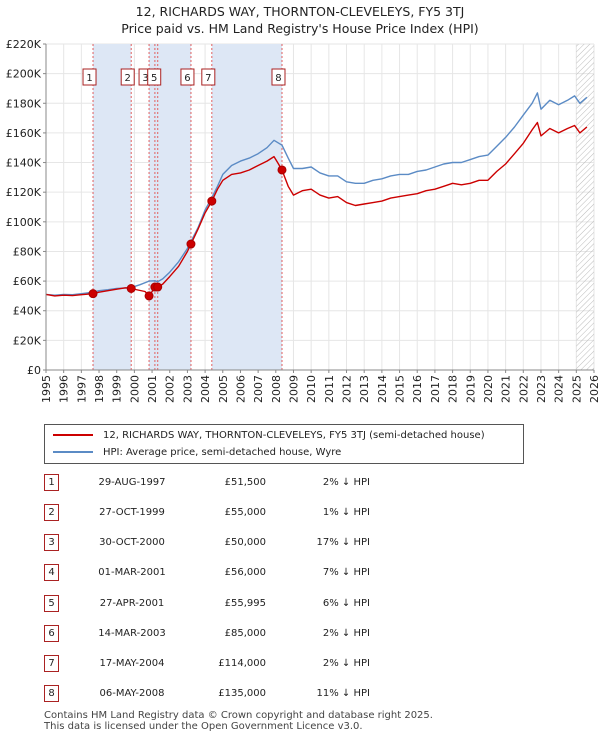 Image resolution: width=600 pixels, height=740 pixels. Describe the element at coordinates (245, 603) in the screenshot. I see `sale-price: £55,995` at that location.